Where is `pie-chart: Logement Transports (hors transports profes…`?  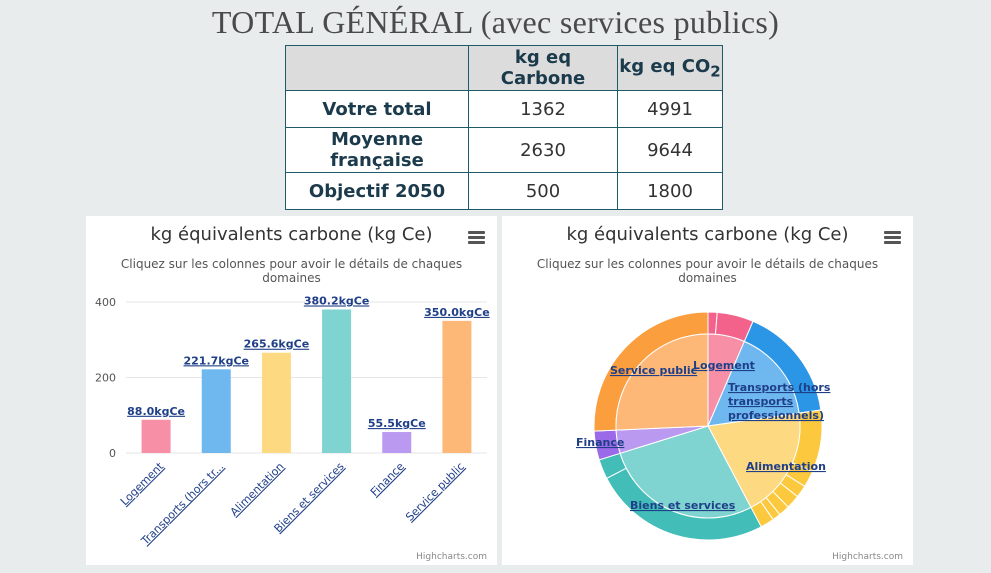
pie-chart: Logement Transports (hors transports profes… is located at coordinates (703, 426).